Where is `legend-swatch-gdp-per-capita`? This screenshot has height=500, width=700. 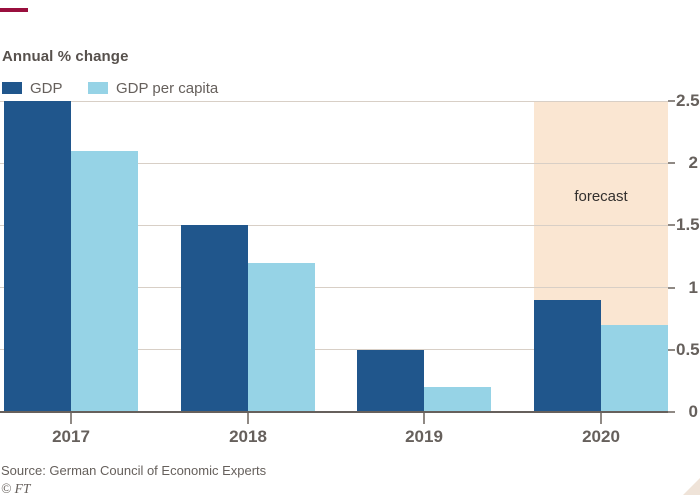
legend-swatch-gdp-per-capita is located at coordinates (98, 88).